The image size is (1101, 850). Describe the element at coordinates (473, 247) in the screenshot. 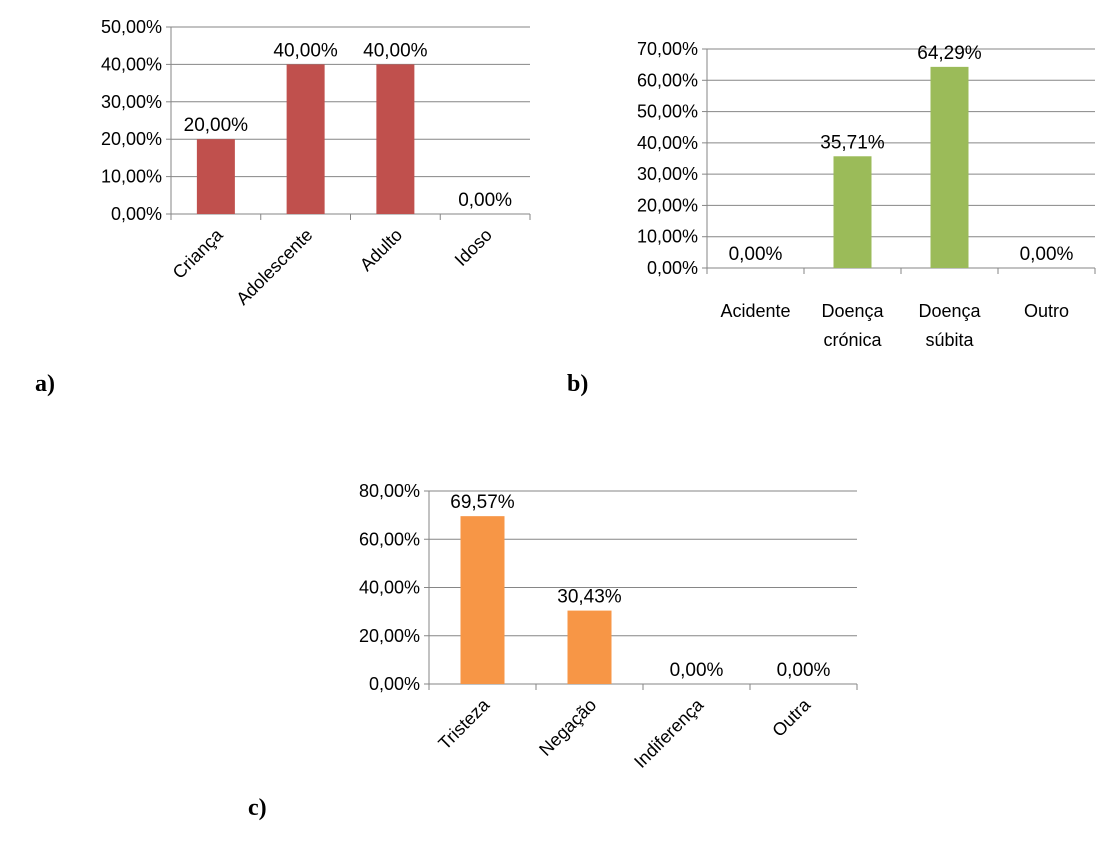

I see `x-category-label: Idoso` at that location.